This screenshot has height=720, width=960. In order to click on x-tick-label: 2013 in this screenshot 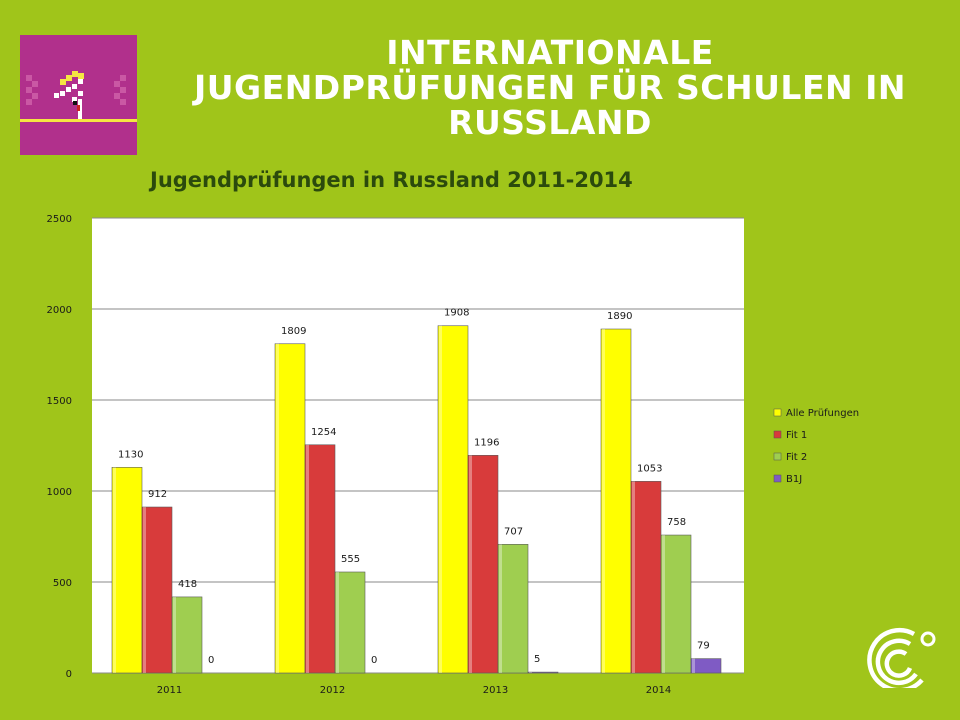, I will do `click(495, 690)`.